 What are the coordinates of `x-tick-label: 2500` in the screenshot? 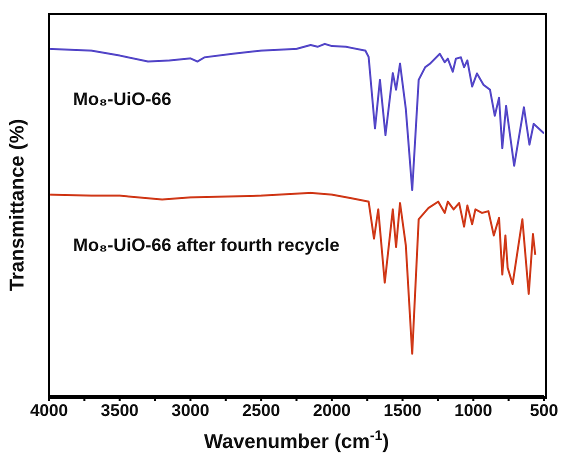 It's located at (261, 410).